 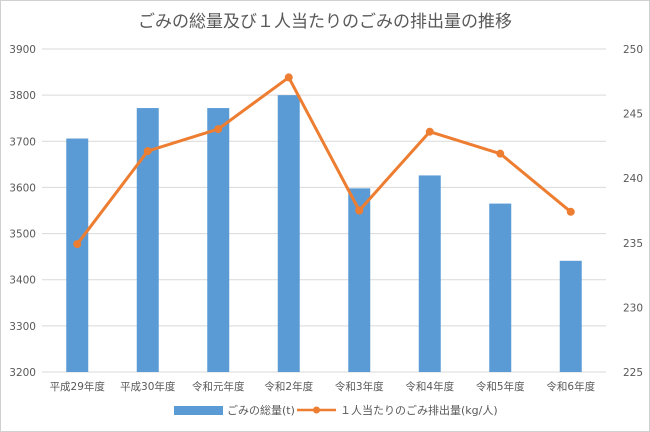 I want to click on legend-label-line: １人当たりのごみ排出量(kg/人), so click(x=419, y=410).